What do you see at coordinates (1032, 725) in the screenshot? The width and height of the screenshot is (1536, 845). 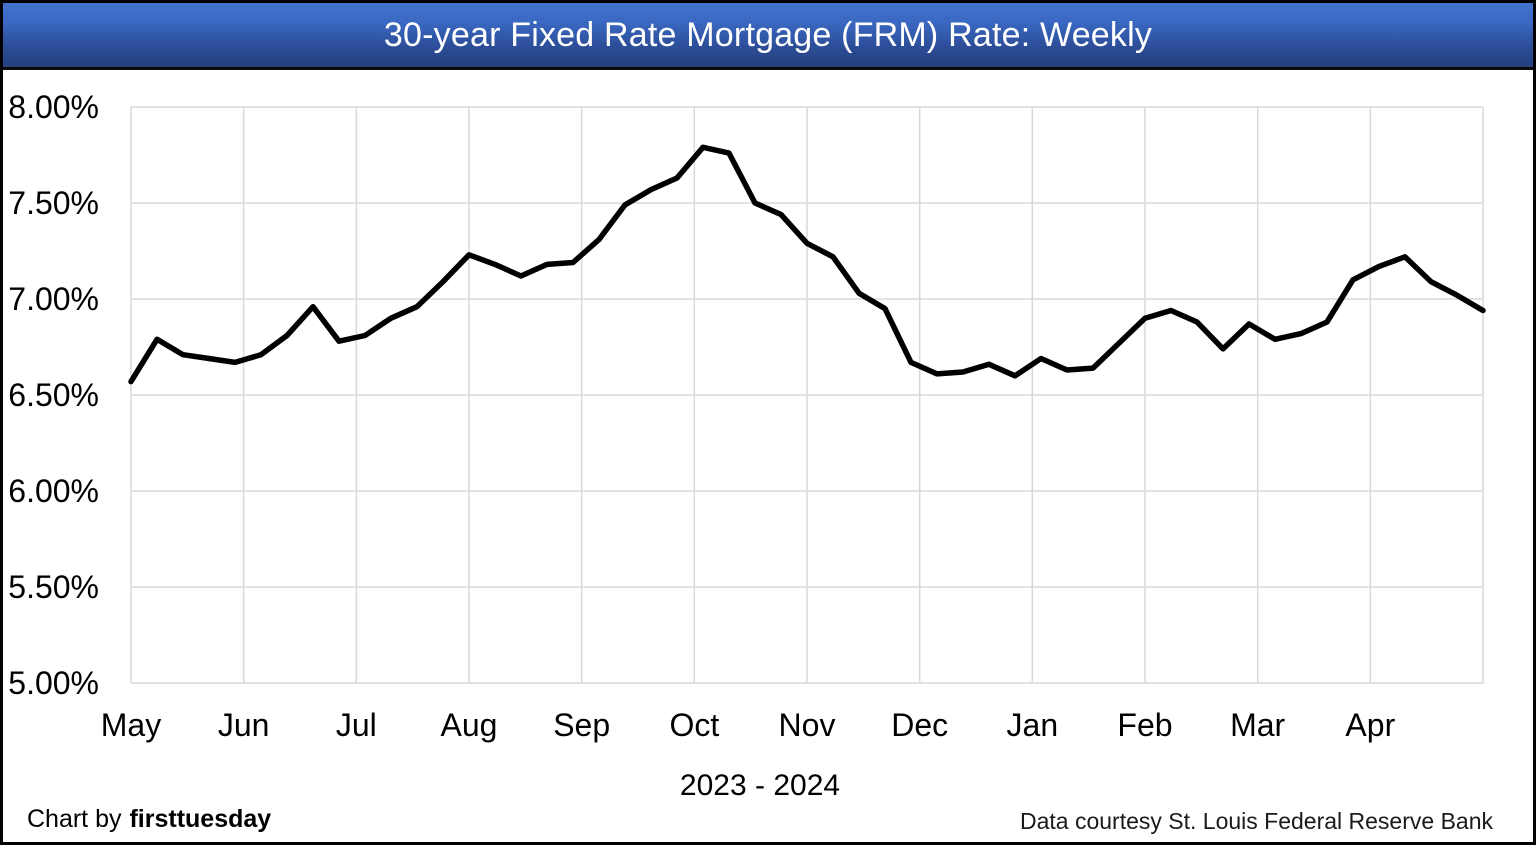 I see `x-axis-tick-label: Jan` at bounding box center [1032, 725].